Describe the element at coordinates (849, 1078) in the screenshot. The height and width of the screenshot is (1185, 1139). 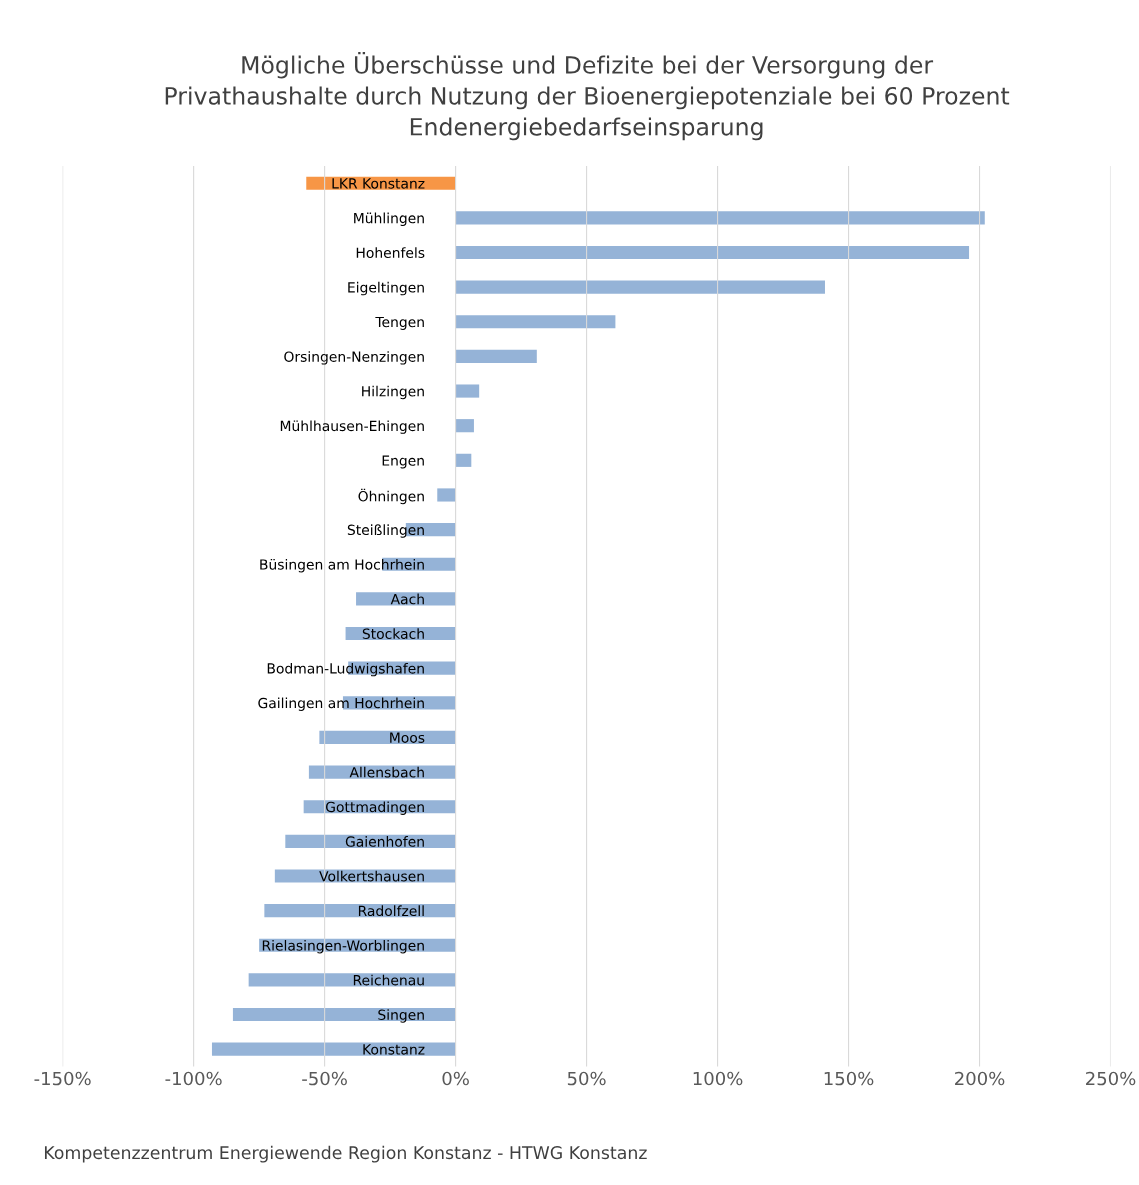
I see `x-tick-label: 150%` at that location.